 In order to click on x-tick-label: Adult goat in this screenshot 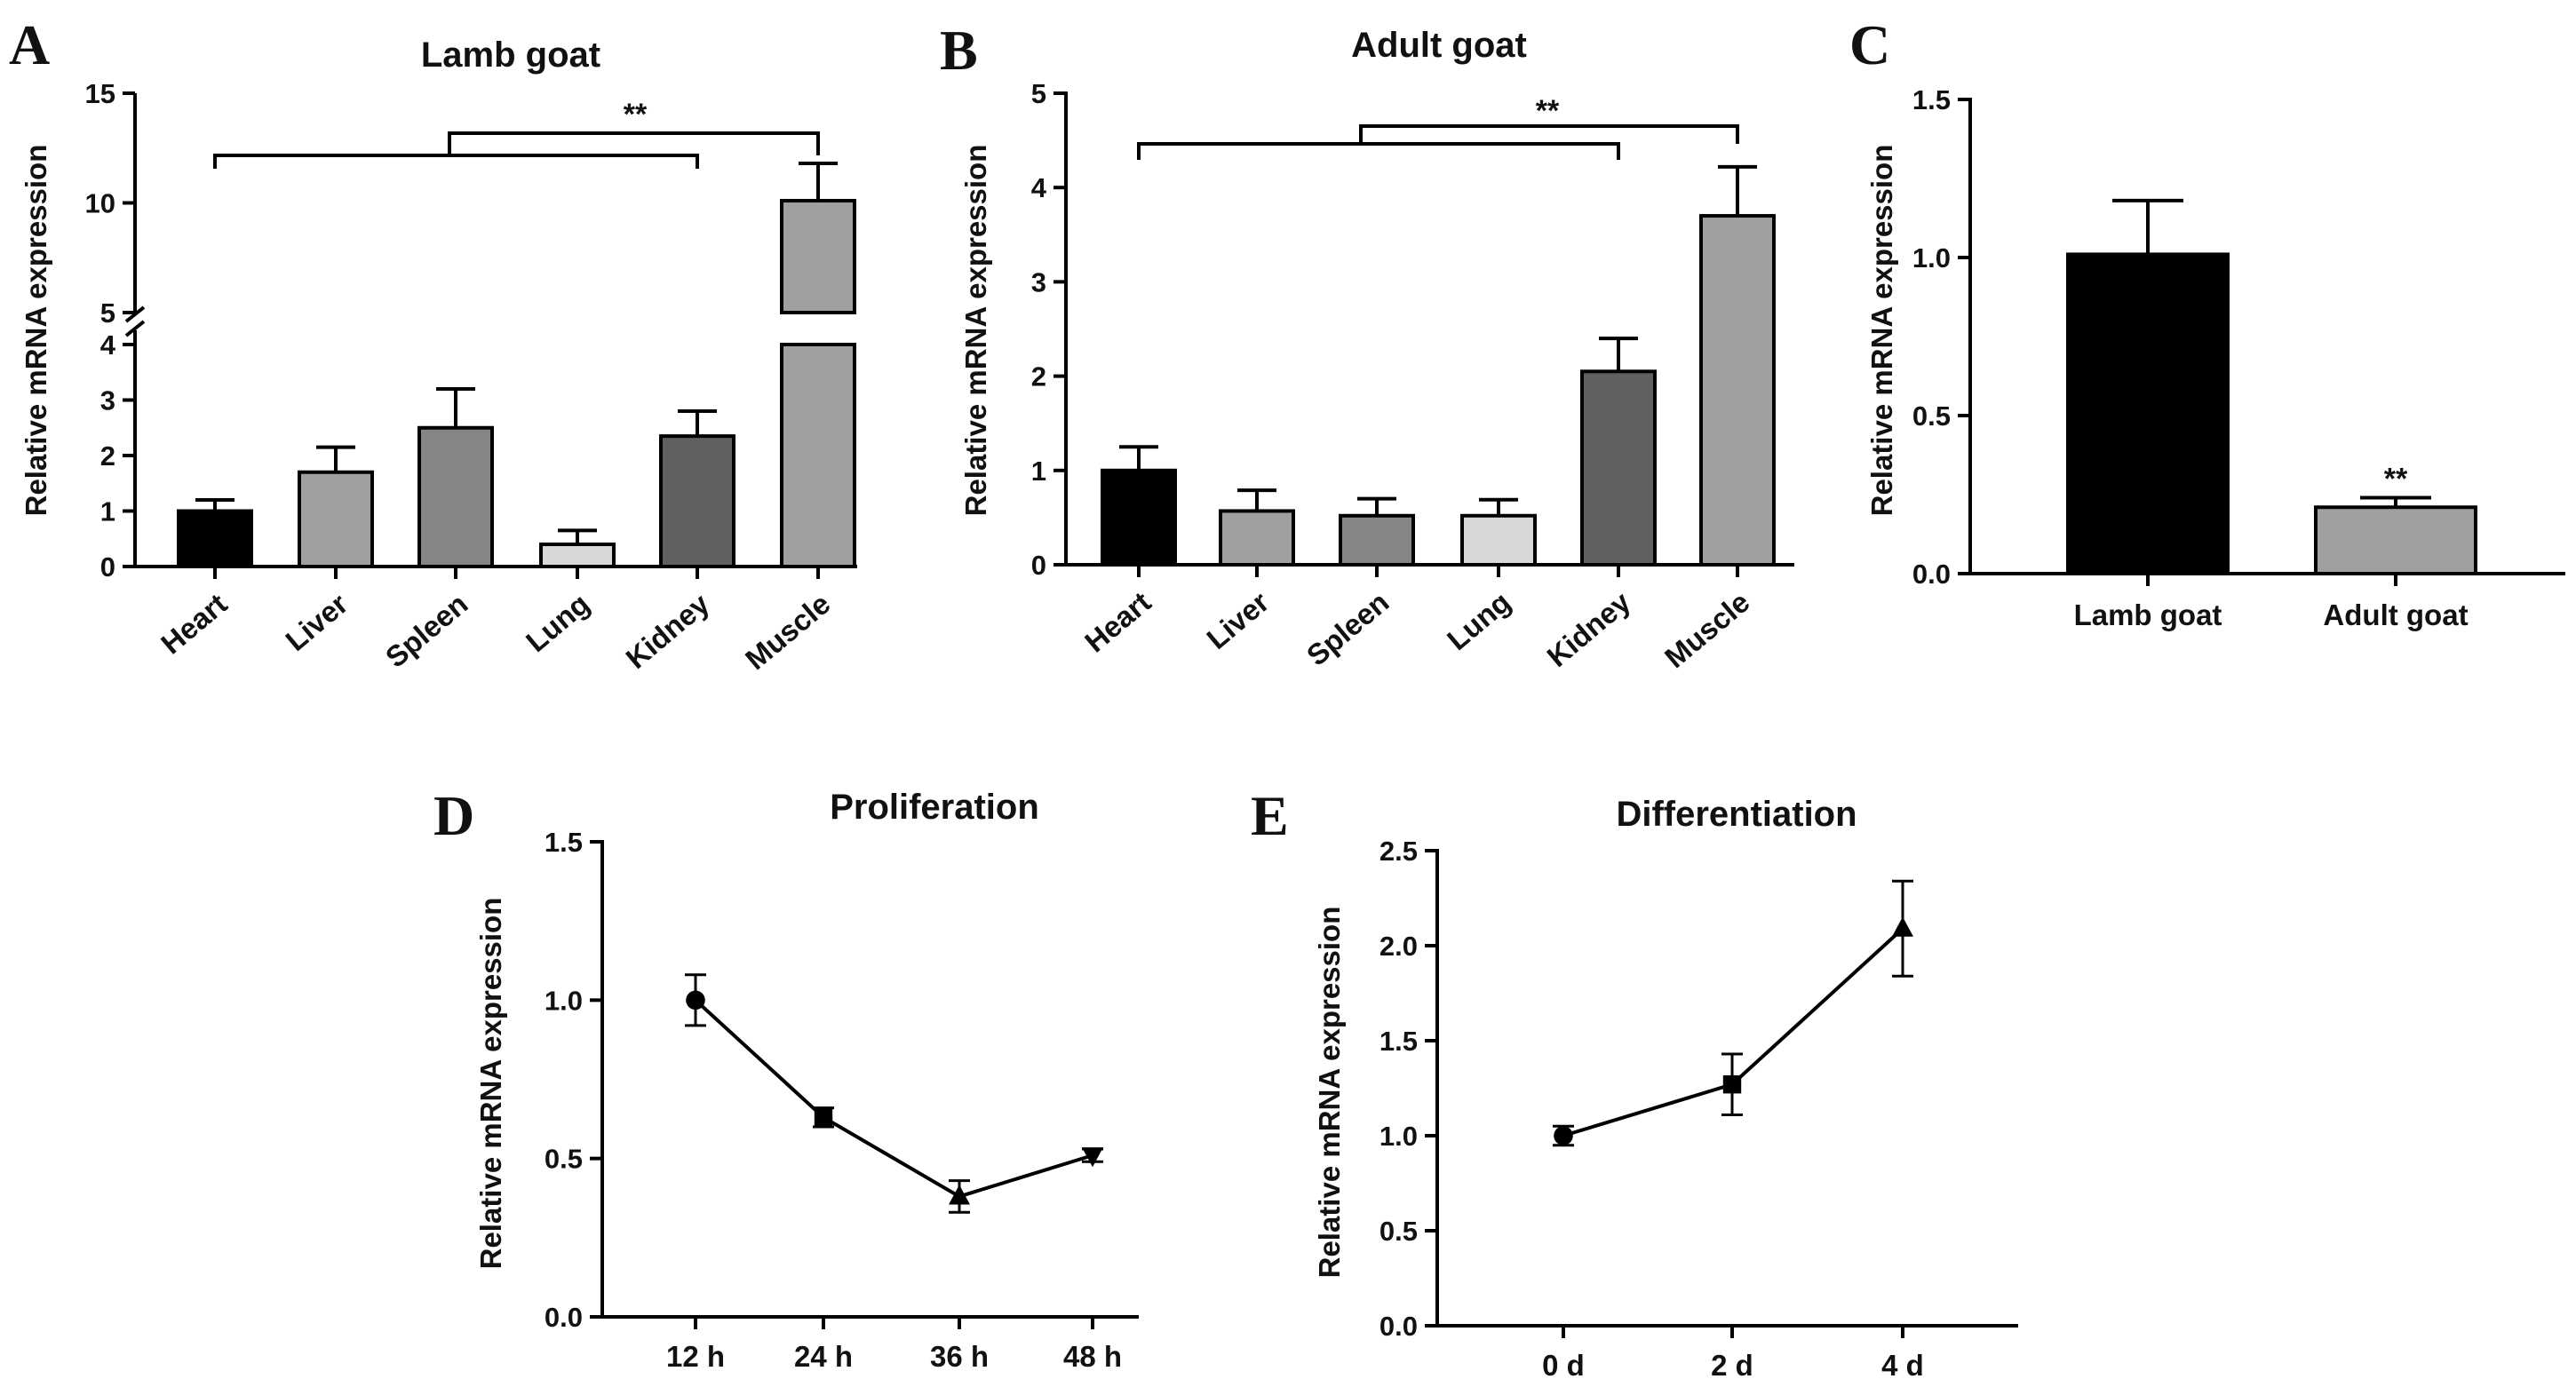, I will do `click(2395, 614)`.